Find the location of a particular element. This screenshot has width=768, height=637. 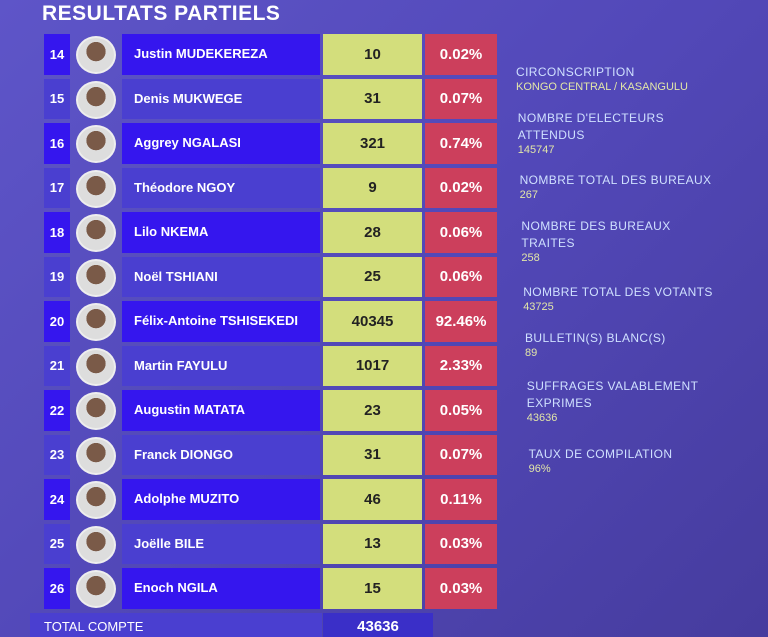

candidate-name: Noël TSHIANI is located at coordinates (221, 276).